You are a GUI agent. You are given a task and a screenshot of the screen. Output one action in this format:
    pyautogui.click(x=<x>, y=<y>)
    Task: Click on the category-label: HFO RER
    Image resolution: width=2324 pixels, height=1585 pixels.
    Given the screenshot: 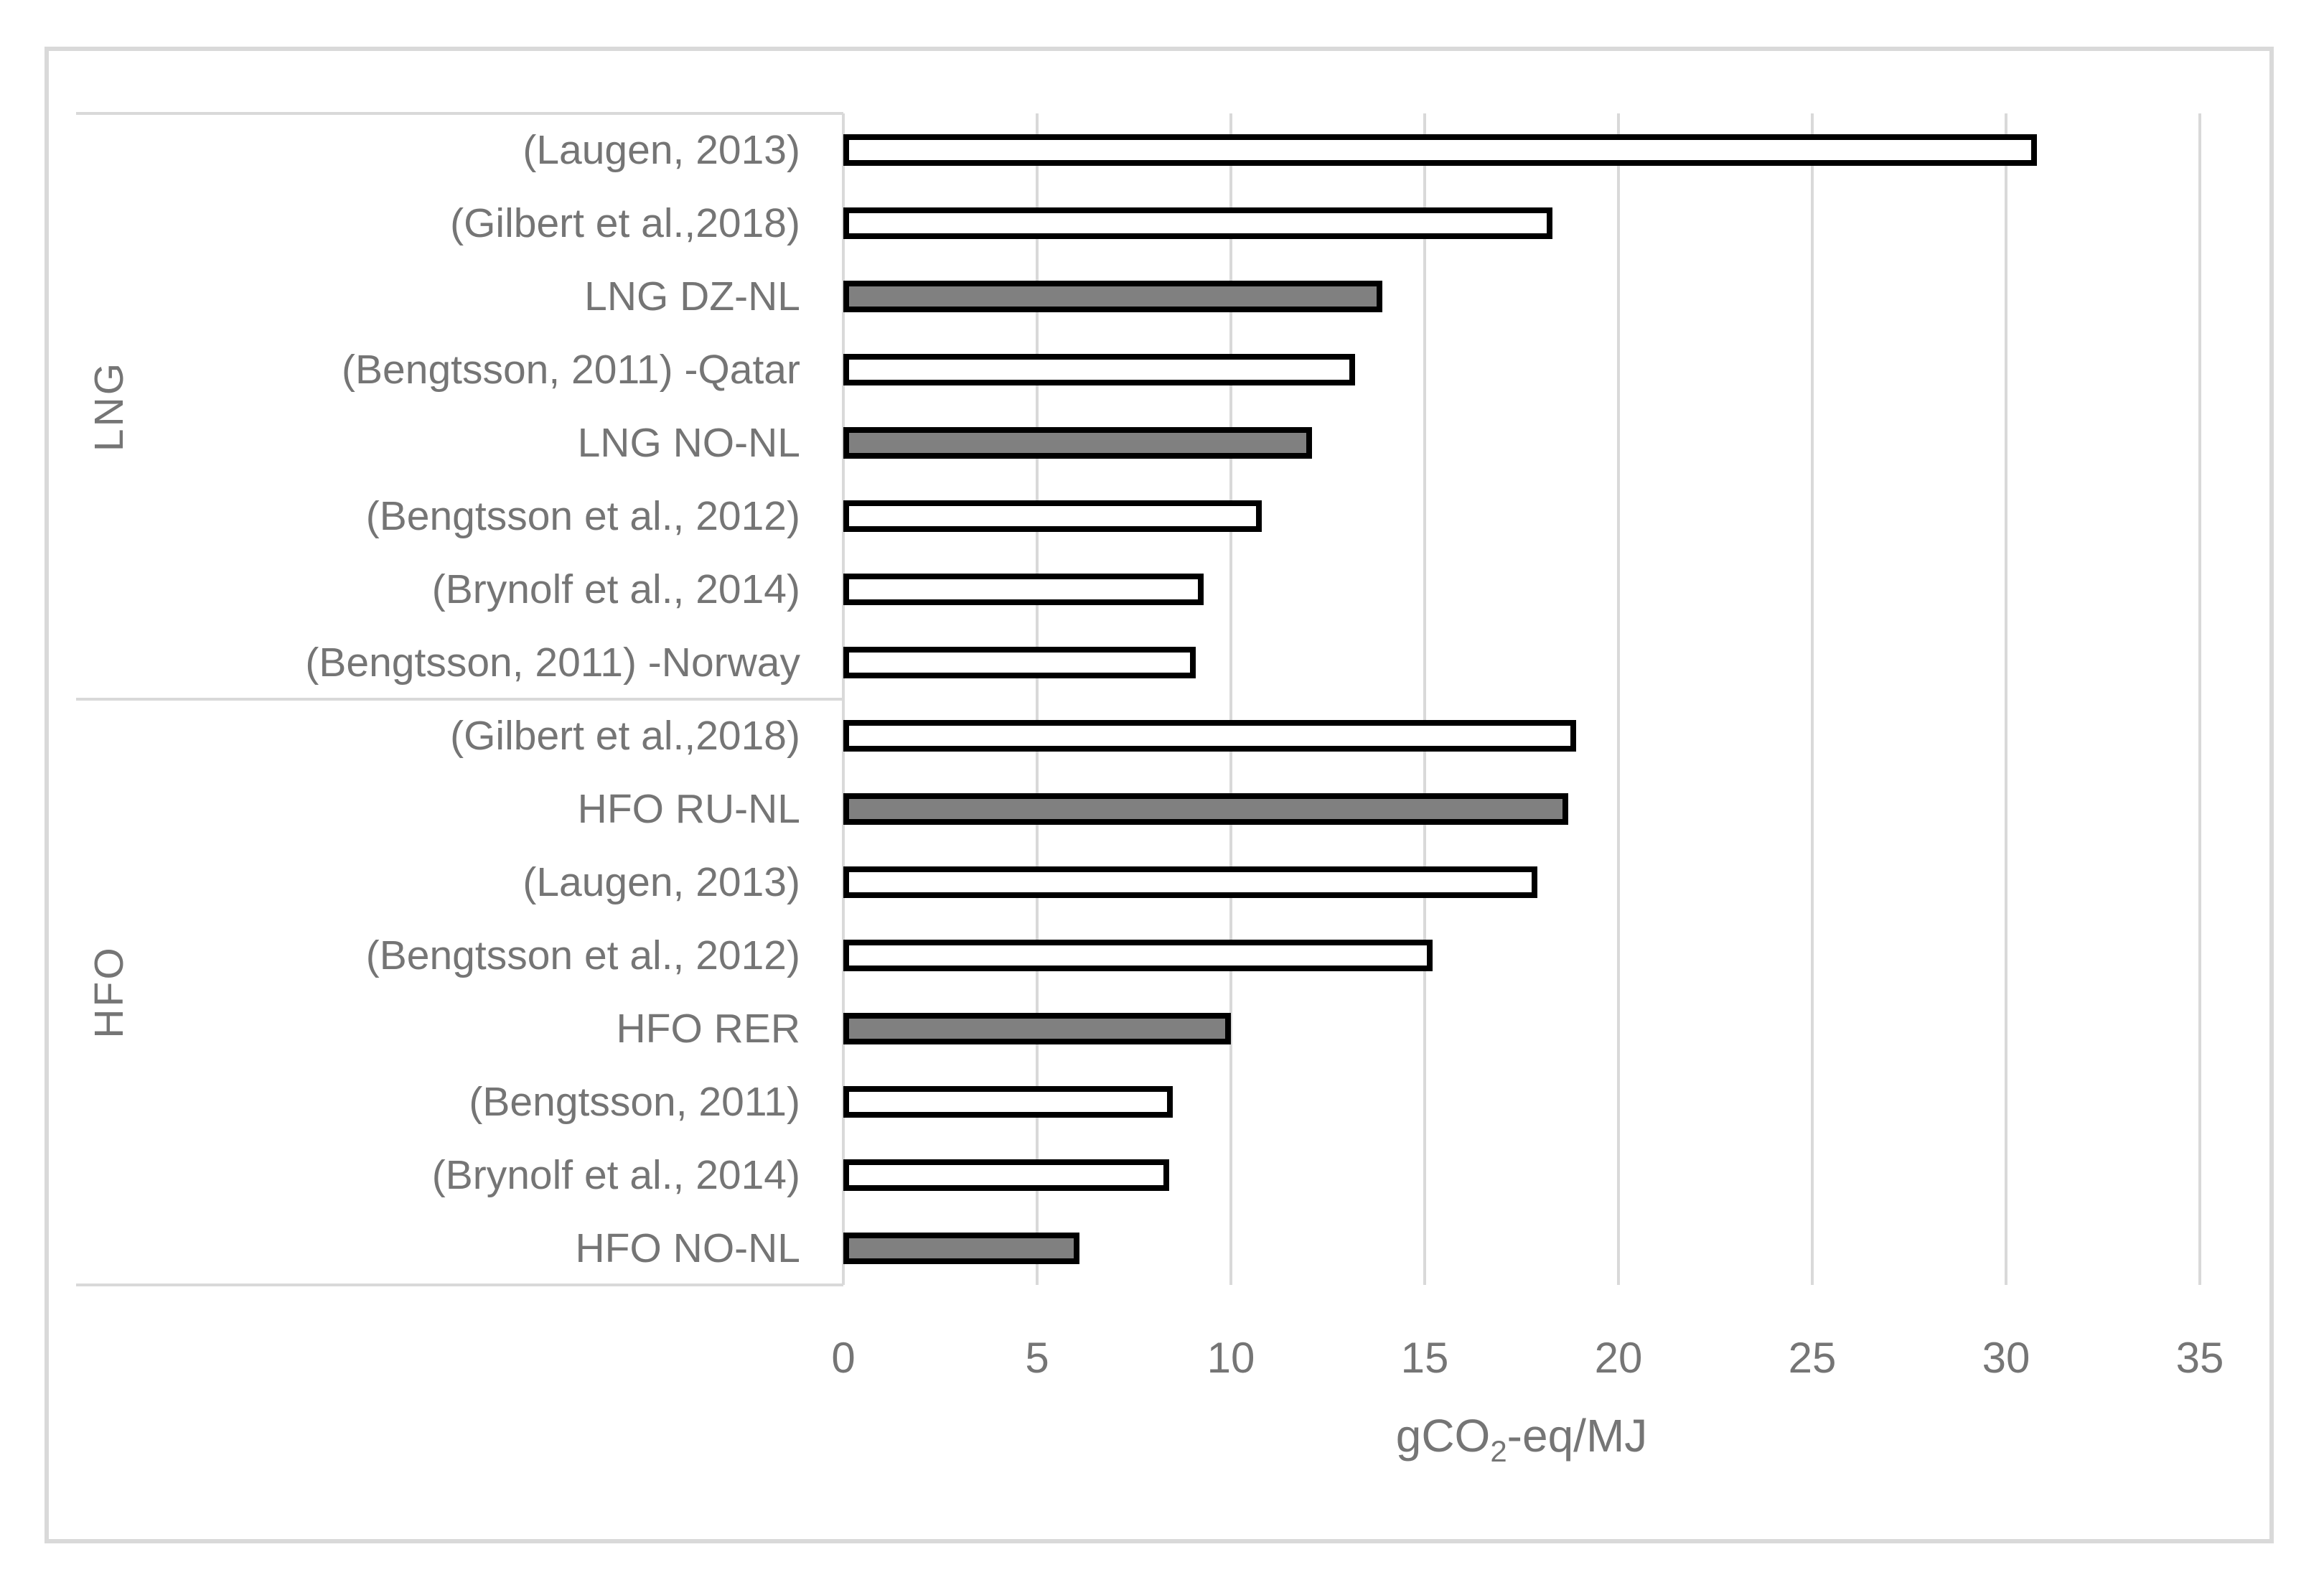 What is the action you would take?
    pyautogui.click(x=709, y=1029)
    